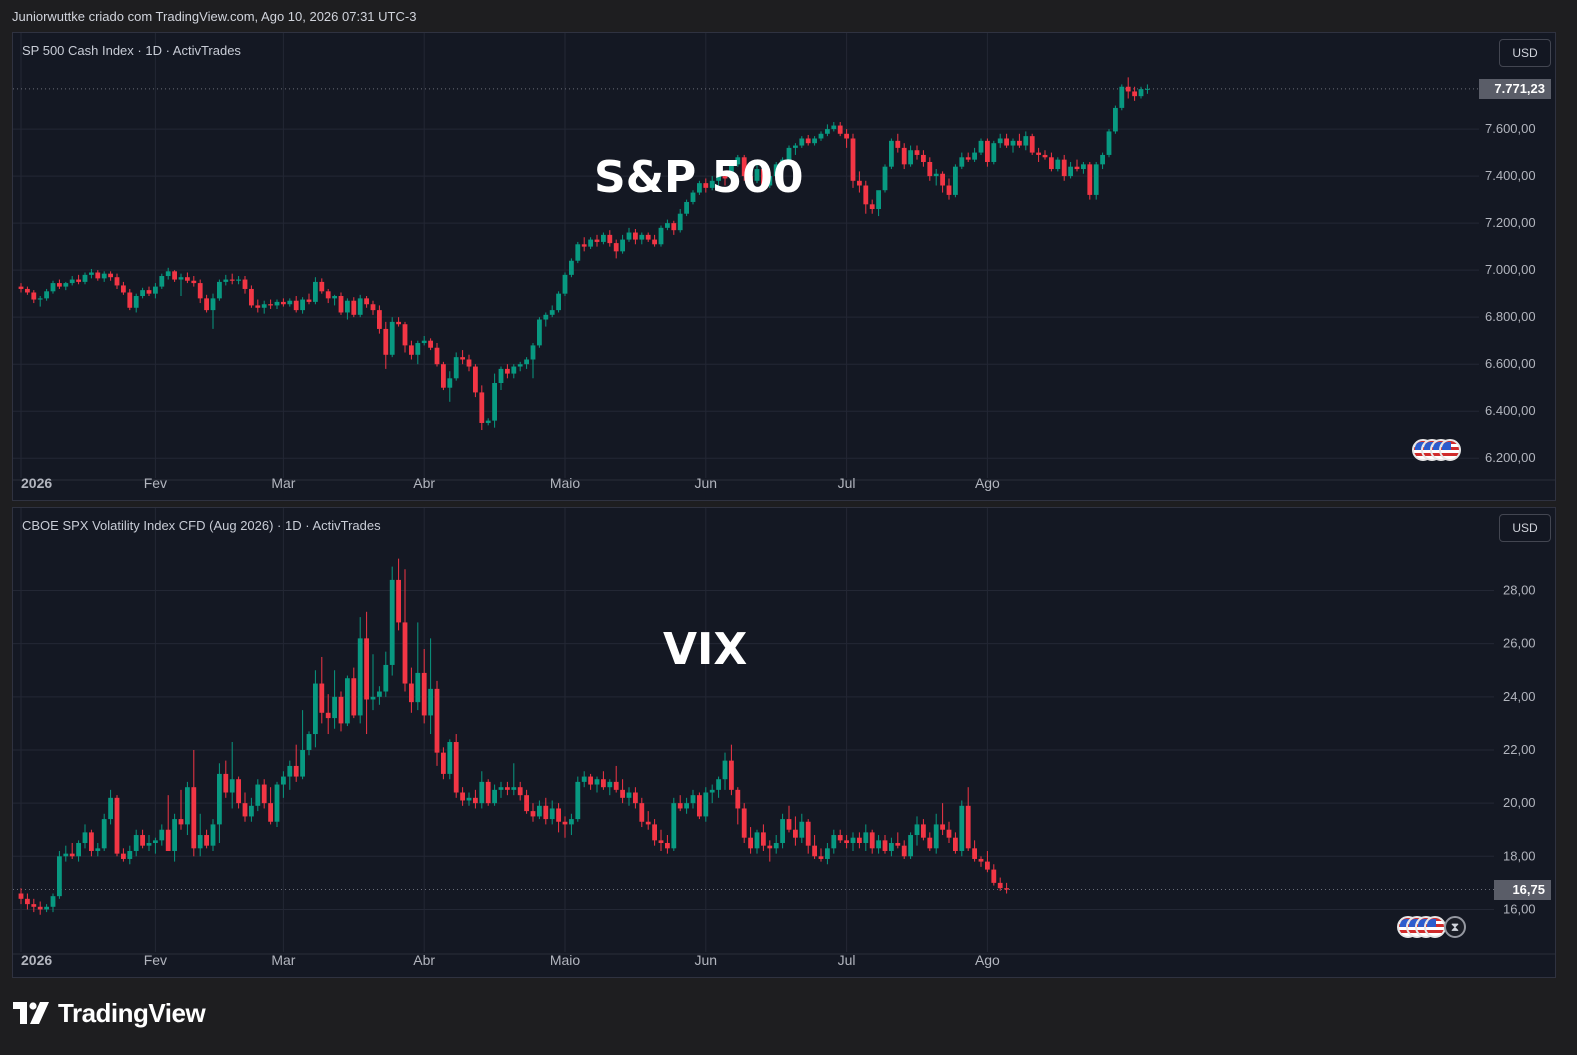 The width and height of the screenshot is (1577, 1055). Describe the element at coordinates (1455, 927) in the screenshot. I see `hourglass-icon: ⧗` at that location.